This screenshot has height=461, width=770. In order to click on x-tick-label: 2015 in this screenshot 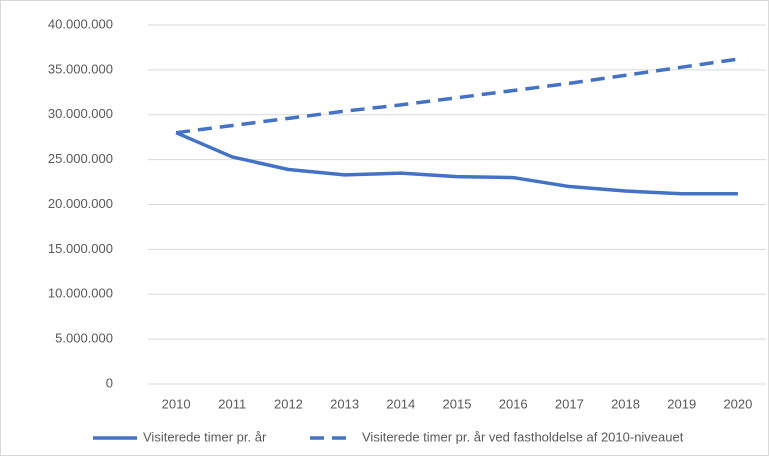, I will do `click(457, 403)`.